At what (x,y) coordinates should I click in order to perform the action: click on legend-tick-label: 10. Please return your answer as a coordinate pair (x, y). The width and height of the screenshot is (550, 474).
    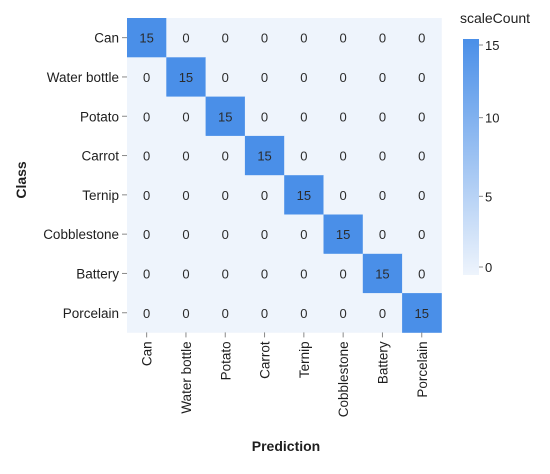
    Looking at the image, I should click on (492, 118).